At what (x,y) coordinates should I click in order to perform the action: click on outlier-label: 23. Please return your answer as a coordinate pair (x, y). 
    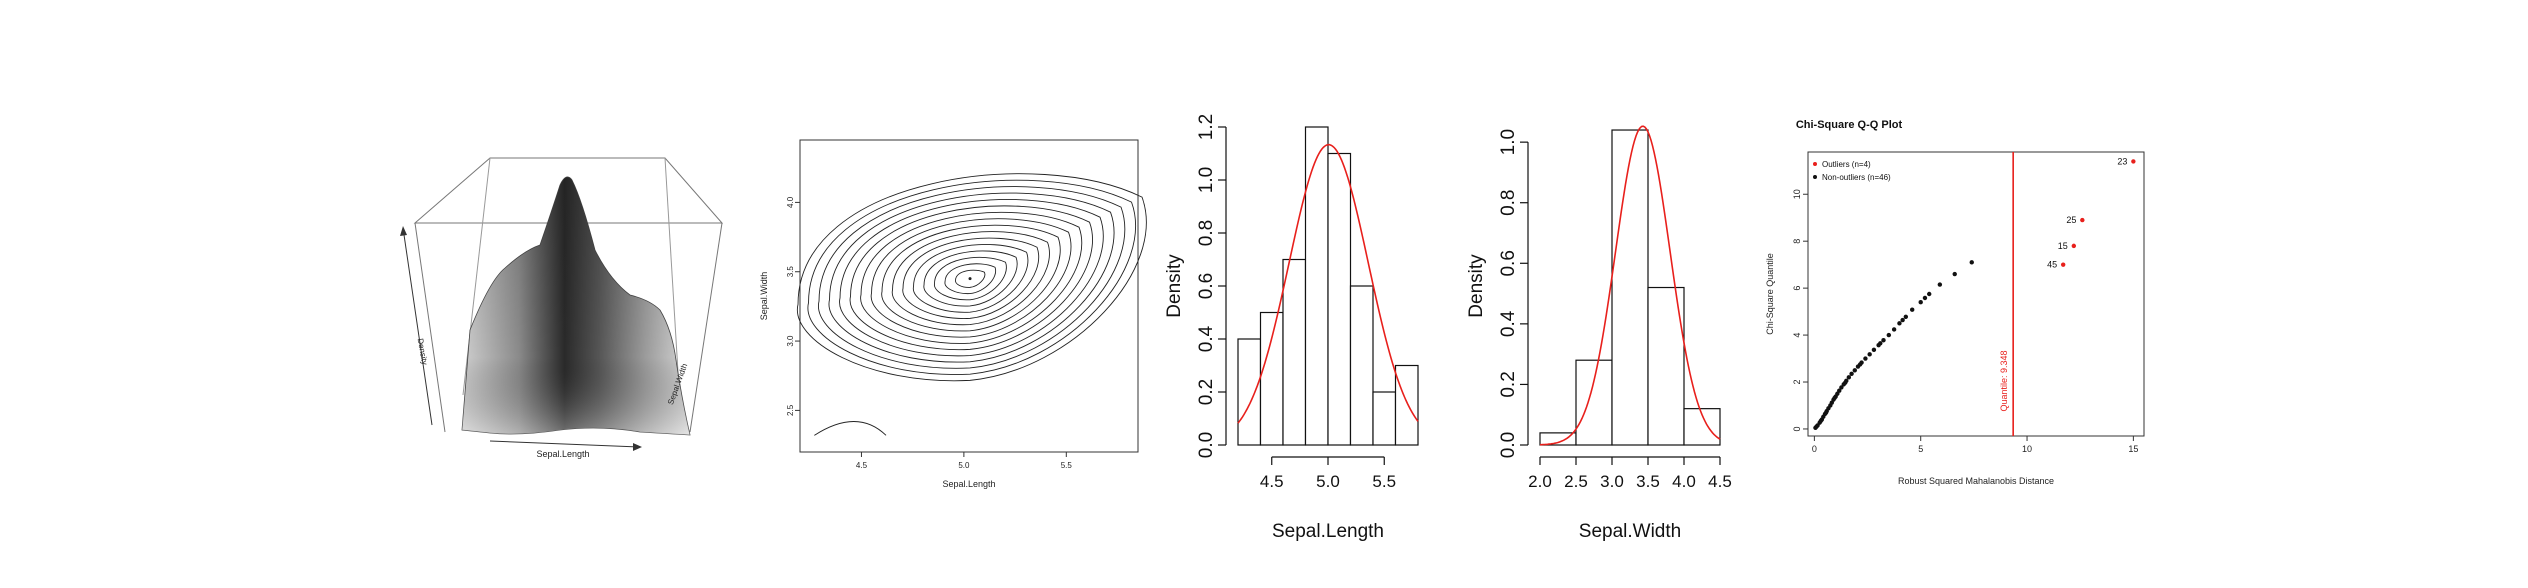
    Looking at the image, I should click on (2122, 161).